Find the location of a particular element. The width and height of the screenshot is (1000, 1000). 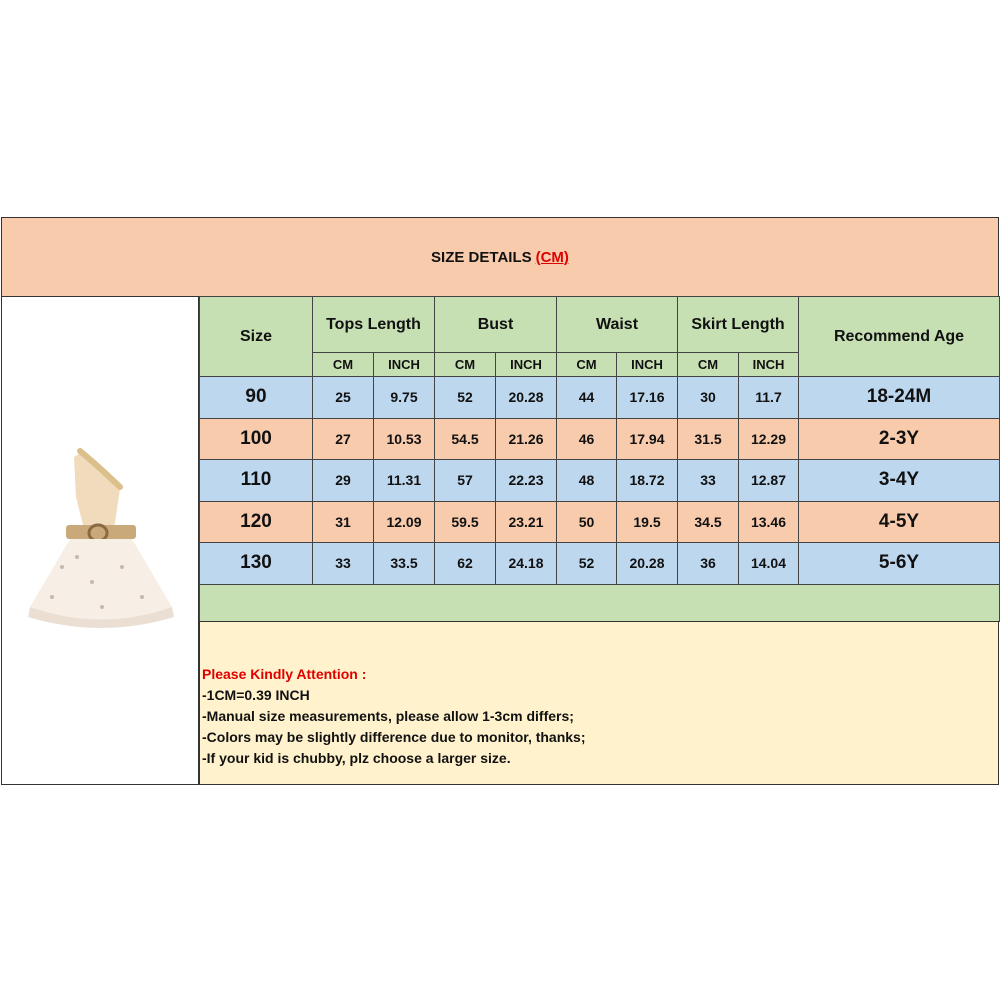

age-cell: 5-6Y is located at coordinates (899, 563).